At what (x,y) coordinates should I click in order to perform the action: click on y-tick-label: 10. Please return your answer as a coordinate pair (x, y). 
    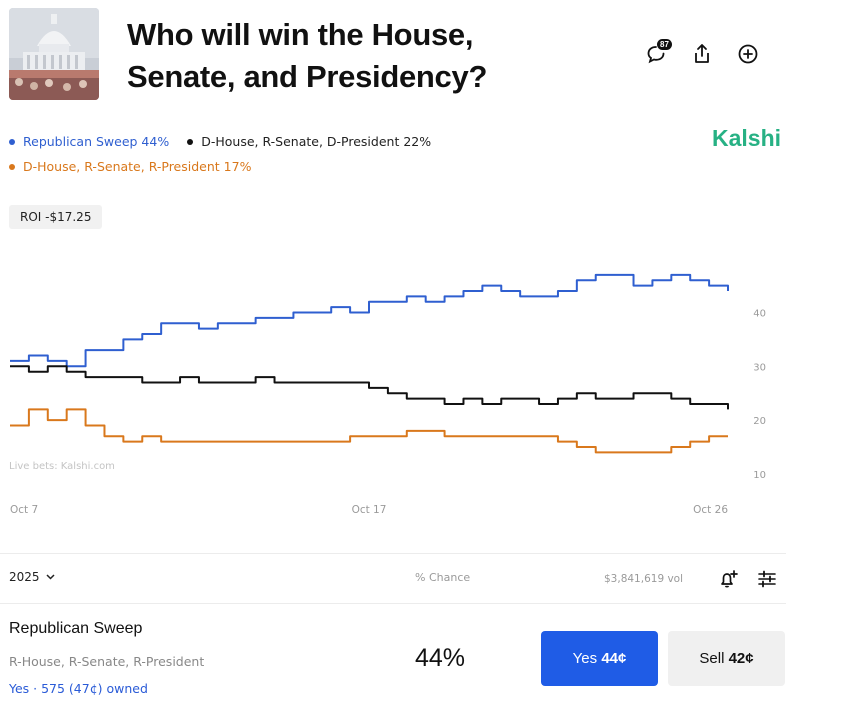
    Looking at the image, I should click on (759, 475).